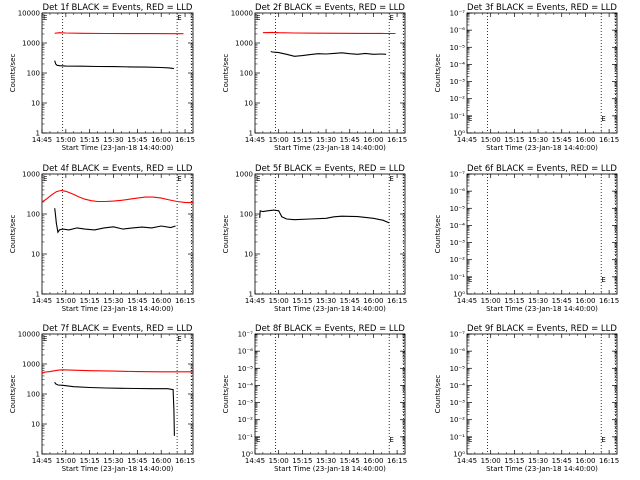 The image size is (640, 480). I want to click on chart-title: Det 9f BLACK = Events, RED = LLD, so click(542, 329).